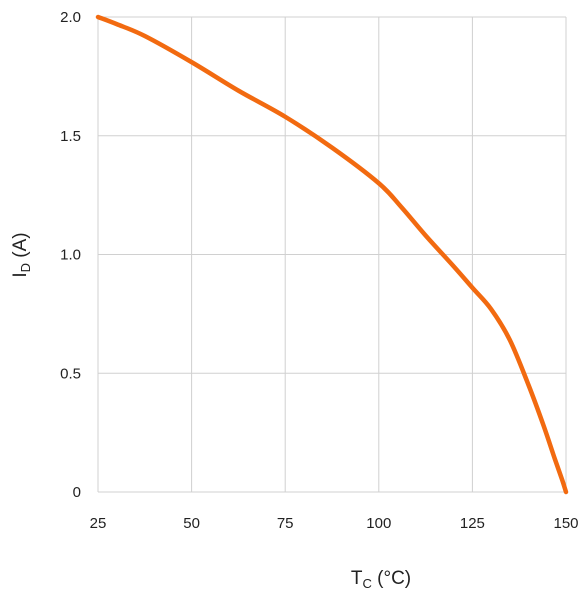  What do you see at coordinates (565, 523) in the screenshot?
I see `x-tick-label: 150` at bounding box center [565, 523].